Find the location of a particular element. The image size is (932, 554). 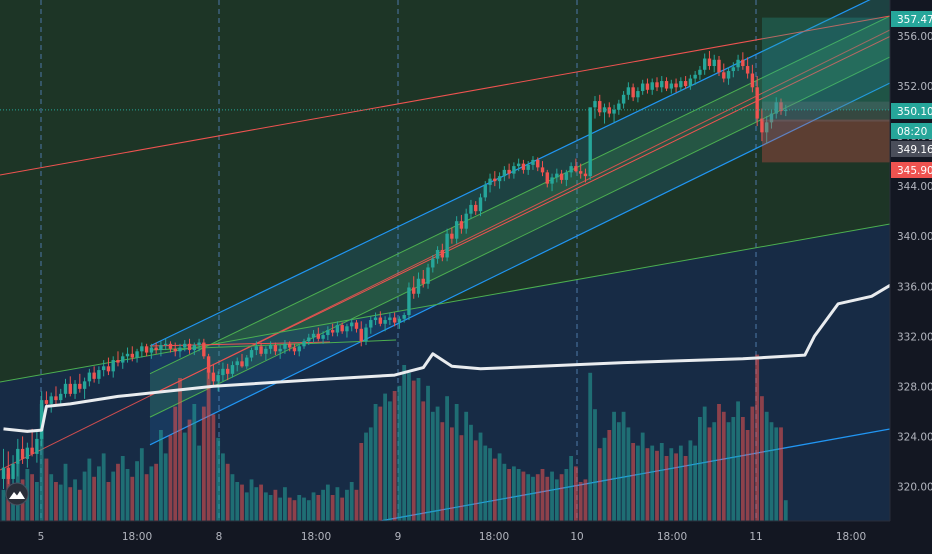

price-tag-label: 08:20 is located at coordinates (912, 132).